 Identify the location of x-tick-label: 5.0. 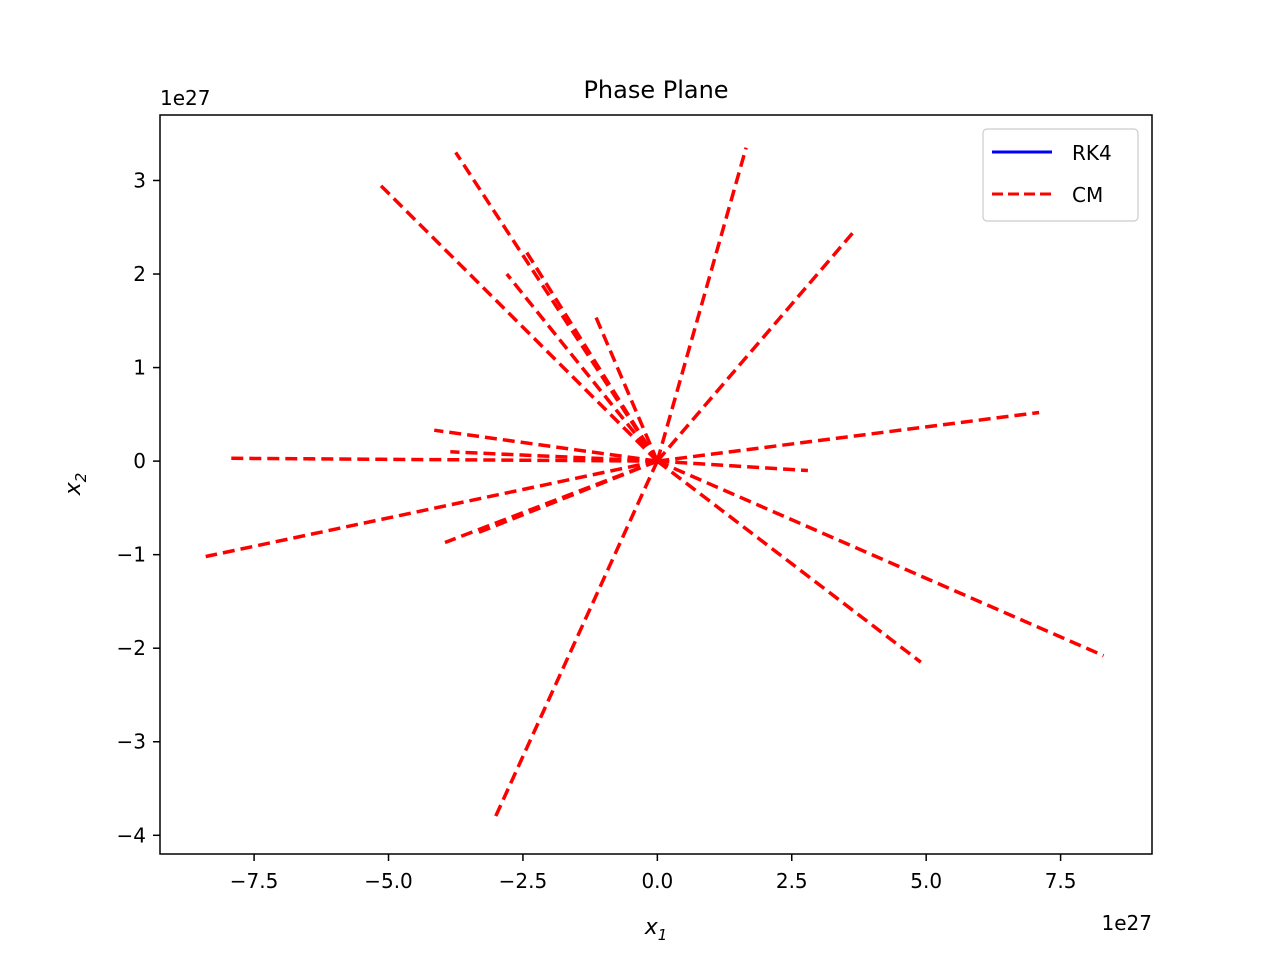
(926, 881).